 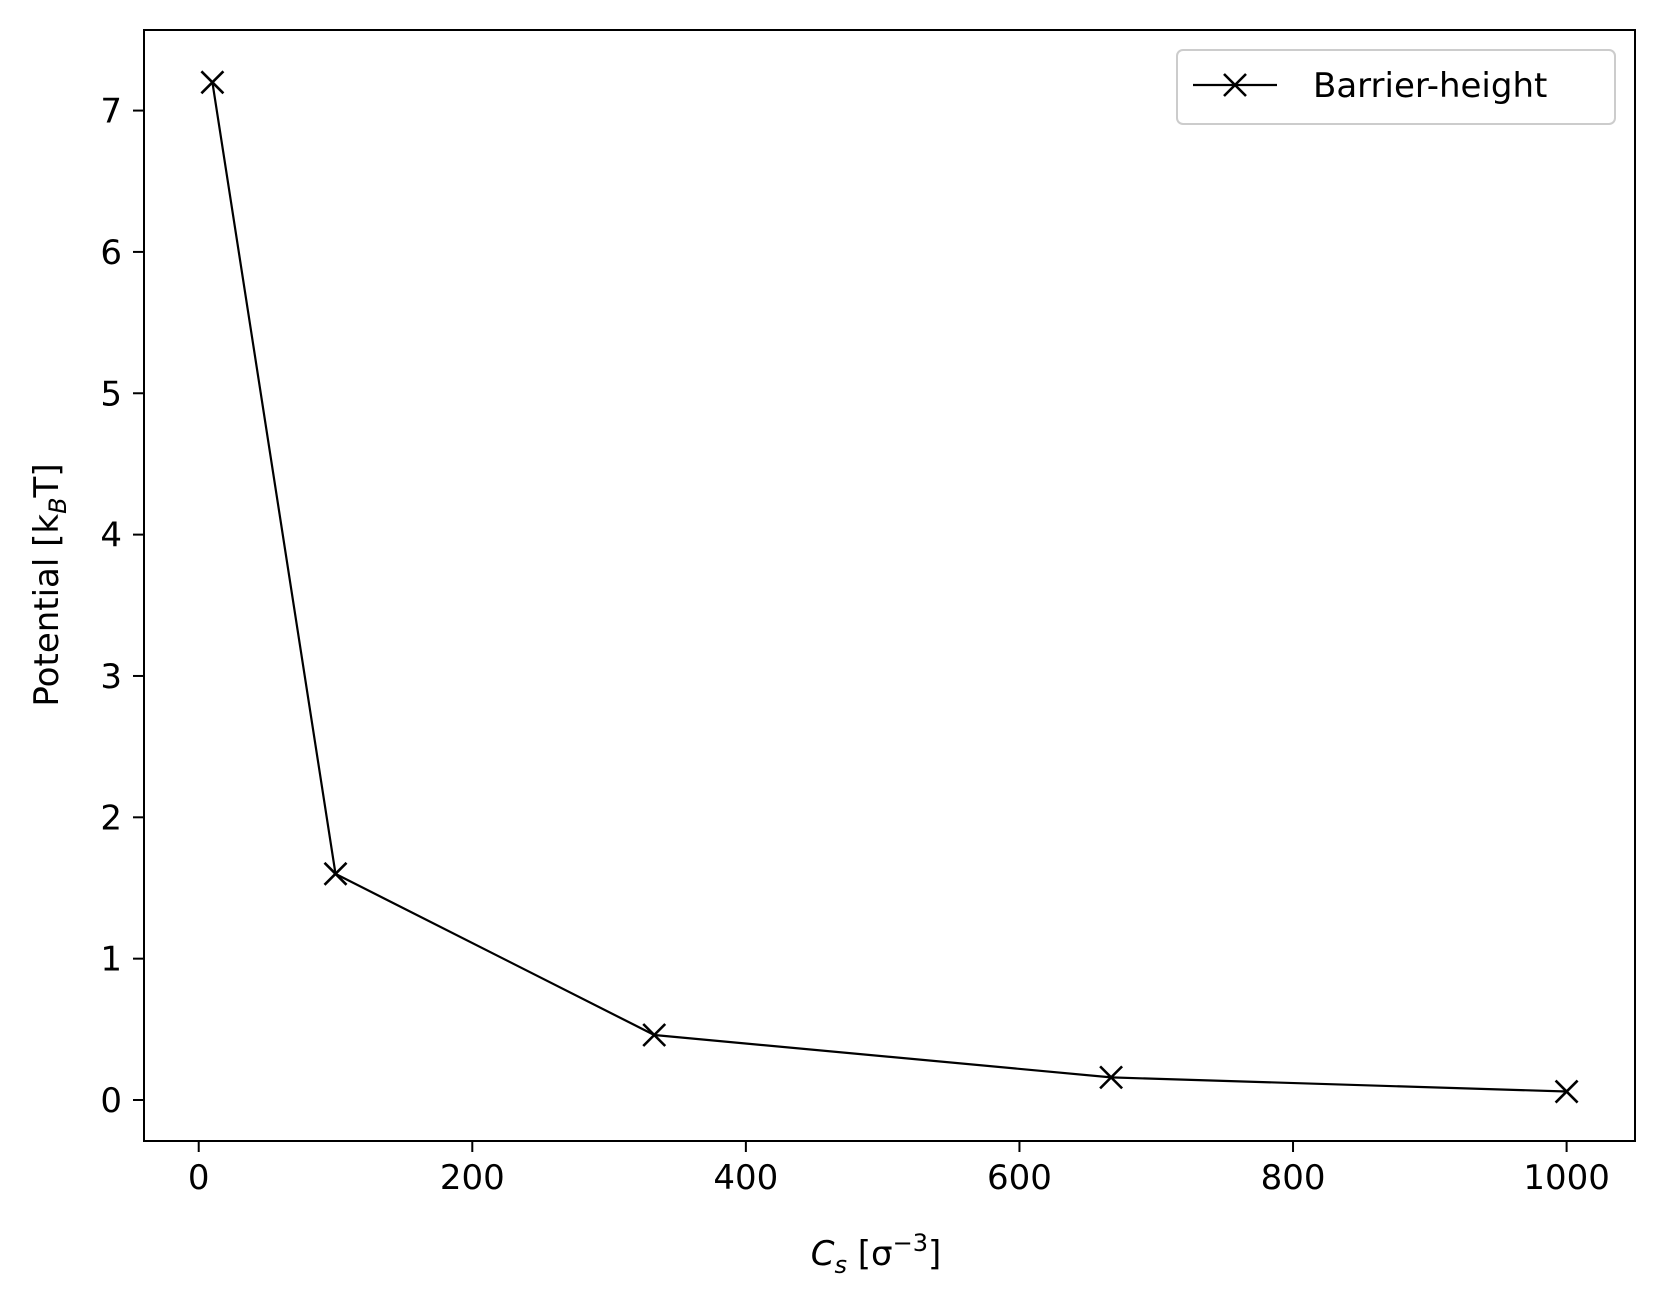 What do you see at coordinates (472, 1178) in the screenshot?
I see `x-tick-label: 200` at bounding box center [472, 1178].